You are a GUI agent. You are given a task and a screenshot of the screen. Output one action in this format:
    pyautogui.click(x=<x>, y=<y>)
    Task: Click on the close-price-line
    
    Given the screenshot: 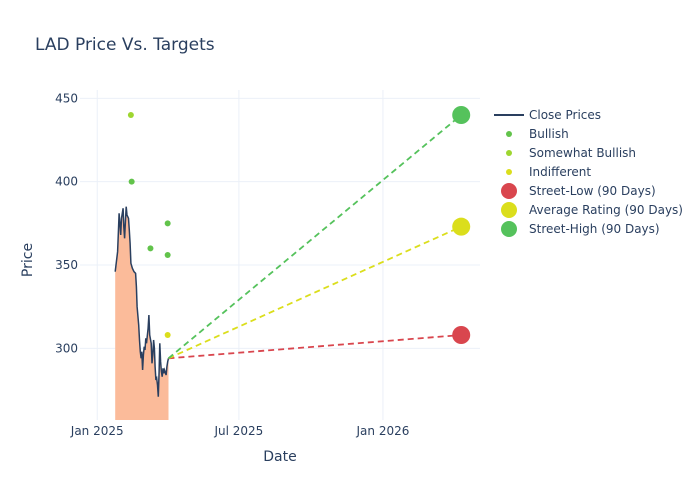 What is the action you would take?
    pyautogui.click(x=142, y=301)
    